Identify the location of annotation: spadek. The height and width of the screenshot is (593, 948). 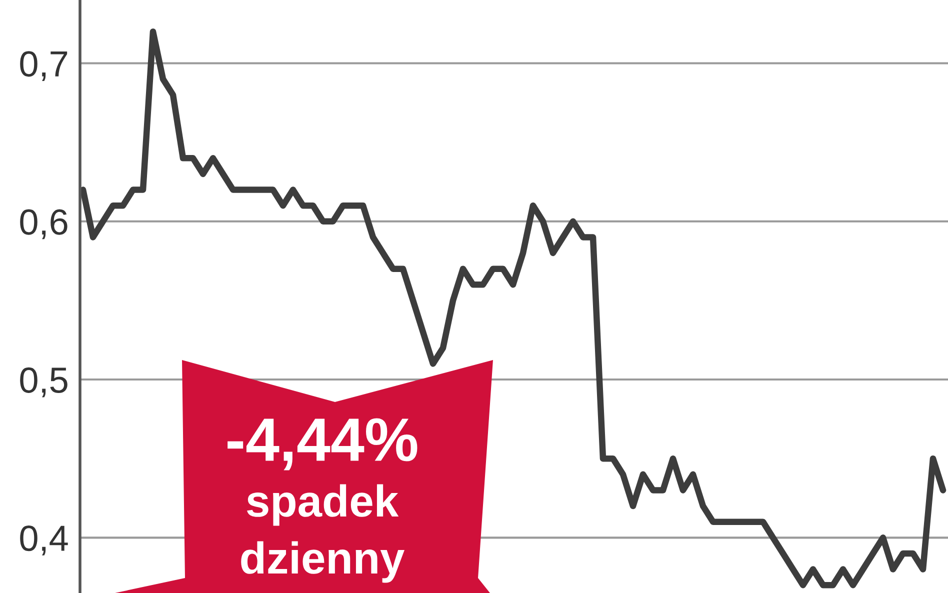
(322, 505).